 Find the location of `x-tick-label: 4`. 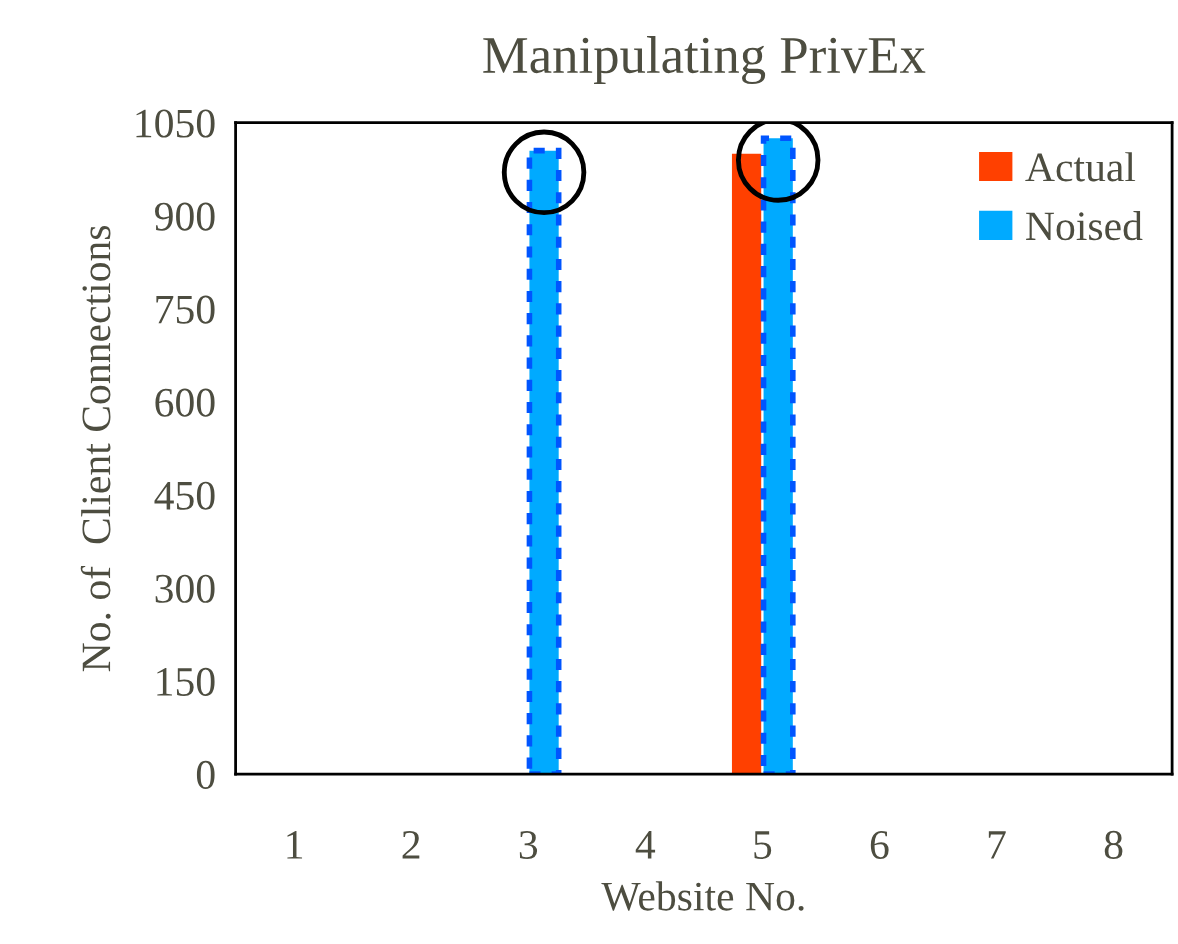

x-tick-label: 4 is located at coordinates (645, 845).